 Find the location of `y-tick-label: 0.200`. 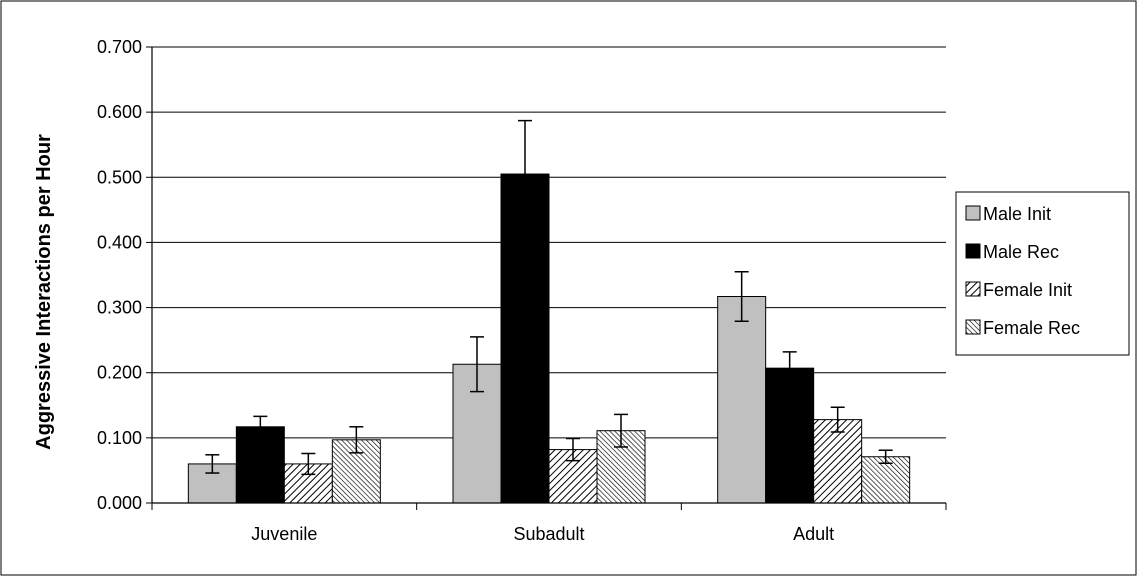

y-tick-label: 0.200 is located at coordinates (119, 373).